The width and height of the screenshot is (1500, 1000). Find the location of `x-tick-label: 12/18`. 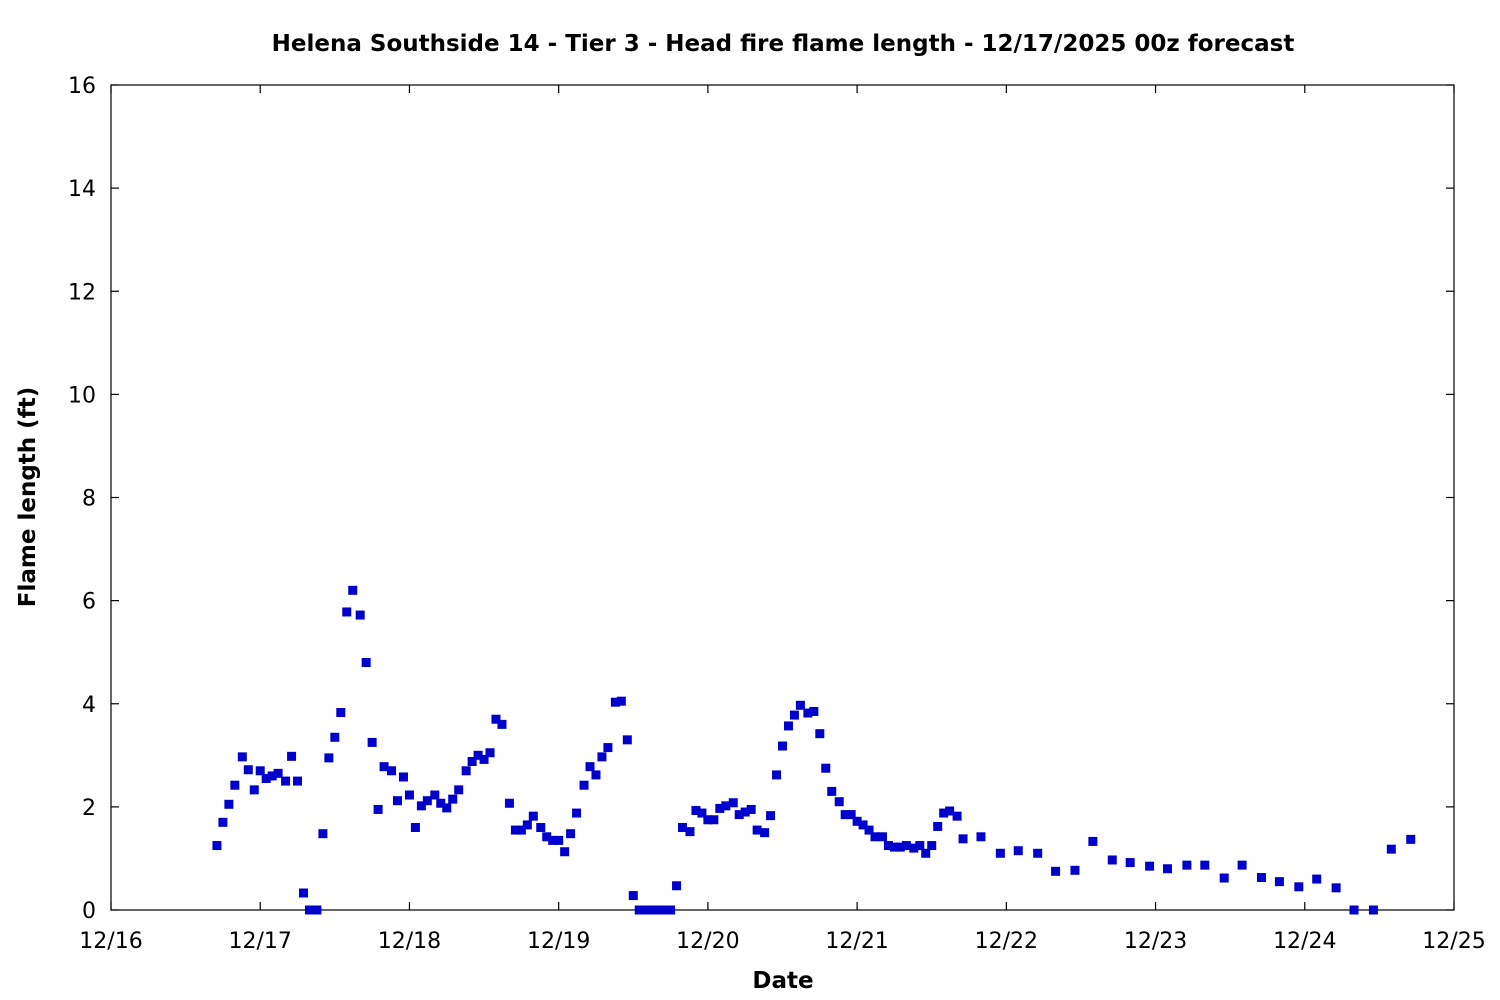

x-tick-label: 12/18 is located at coordinates (409, 941).